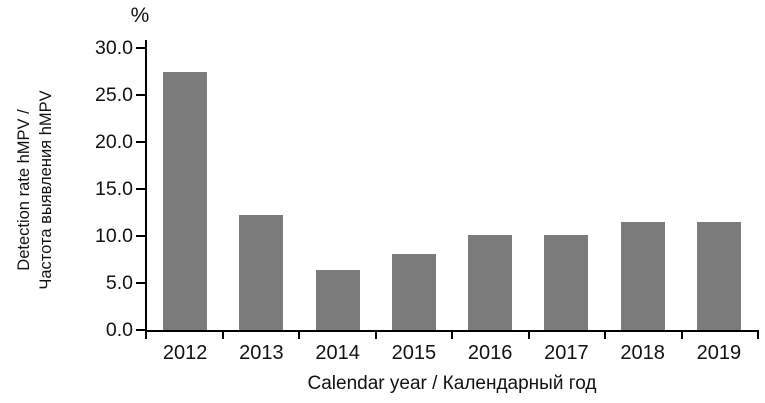  What do you see at coordinates (718, 275) in the screenshot?
I see `bar-2019` at bounding box center [718, 275].